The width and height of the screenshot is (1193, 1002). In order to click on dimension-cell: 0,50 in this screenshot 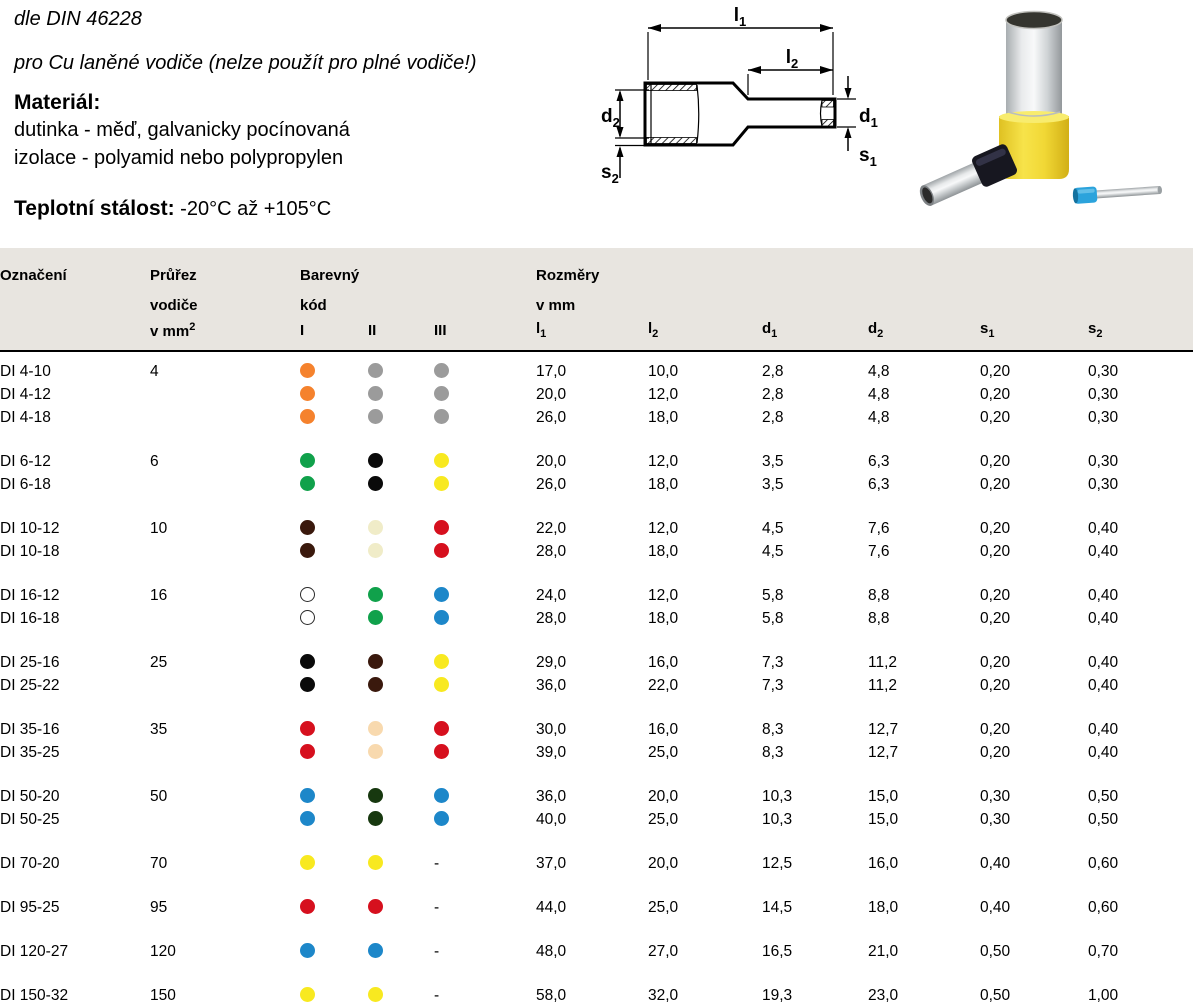, I will do `click(995, 951)`.